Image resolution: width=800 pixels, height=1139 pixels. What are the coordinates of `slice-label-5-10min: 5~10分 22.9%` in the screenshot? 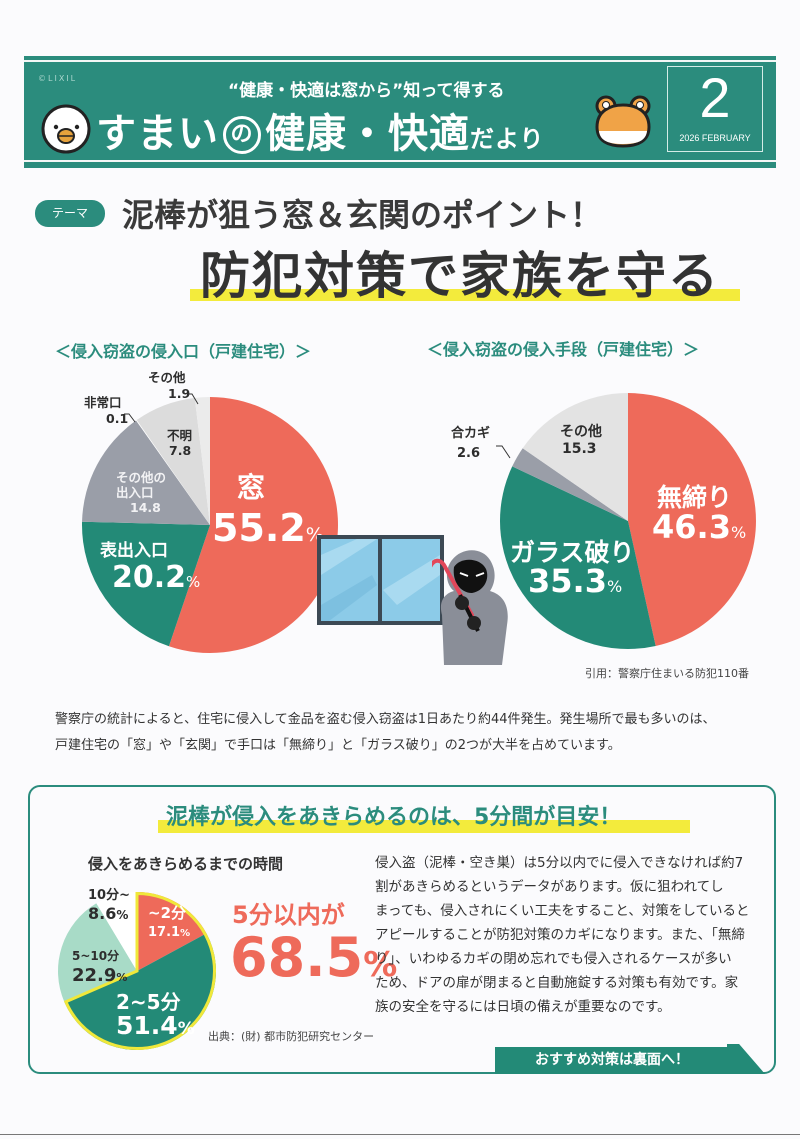 It's located at (100, 967).